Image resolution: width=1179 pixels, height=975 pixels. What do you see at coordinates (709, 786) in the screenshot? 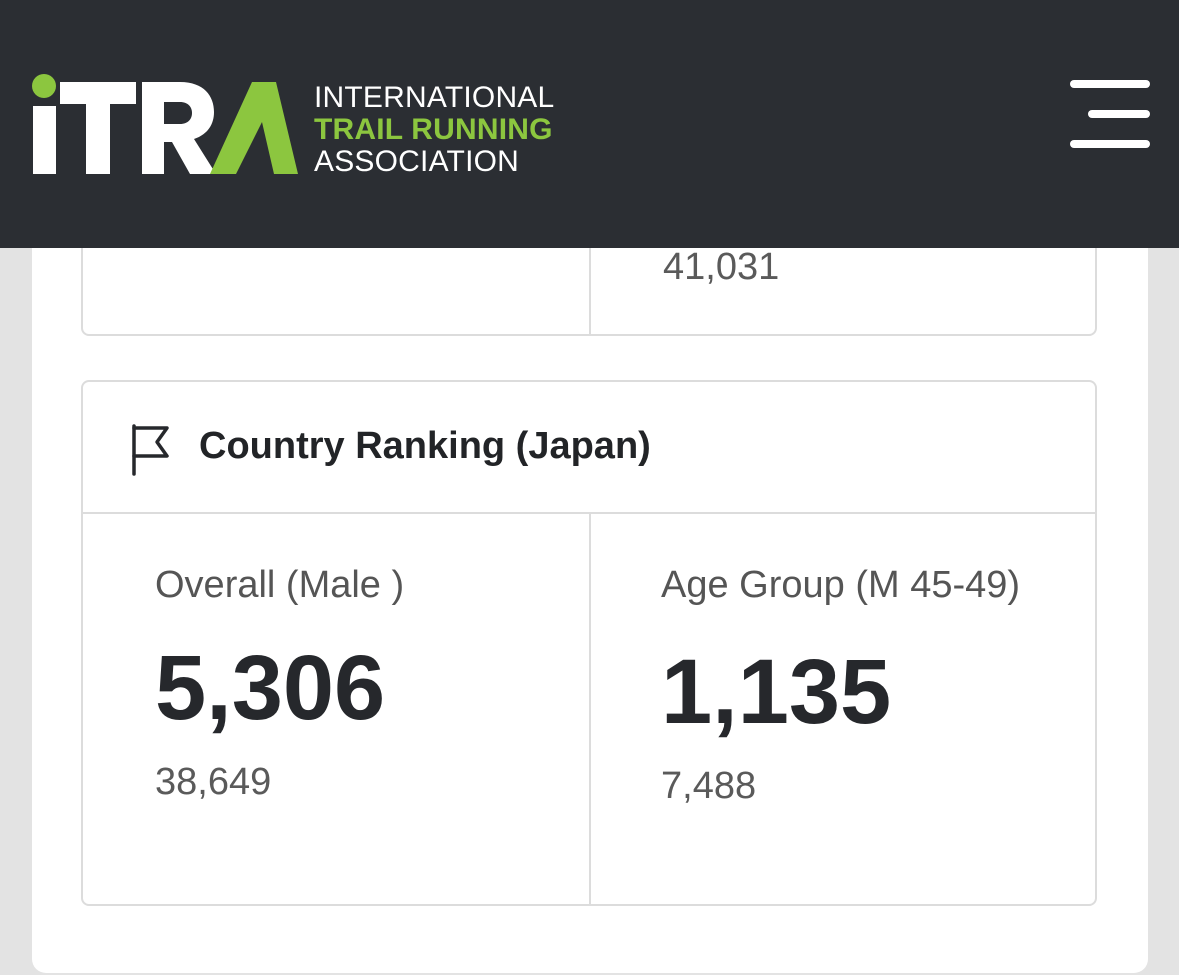
I see `age-group-total: 7,488` at bounding box center [709, 786].